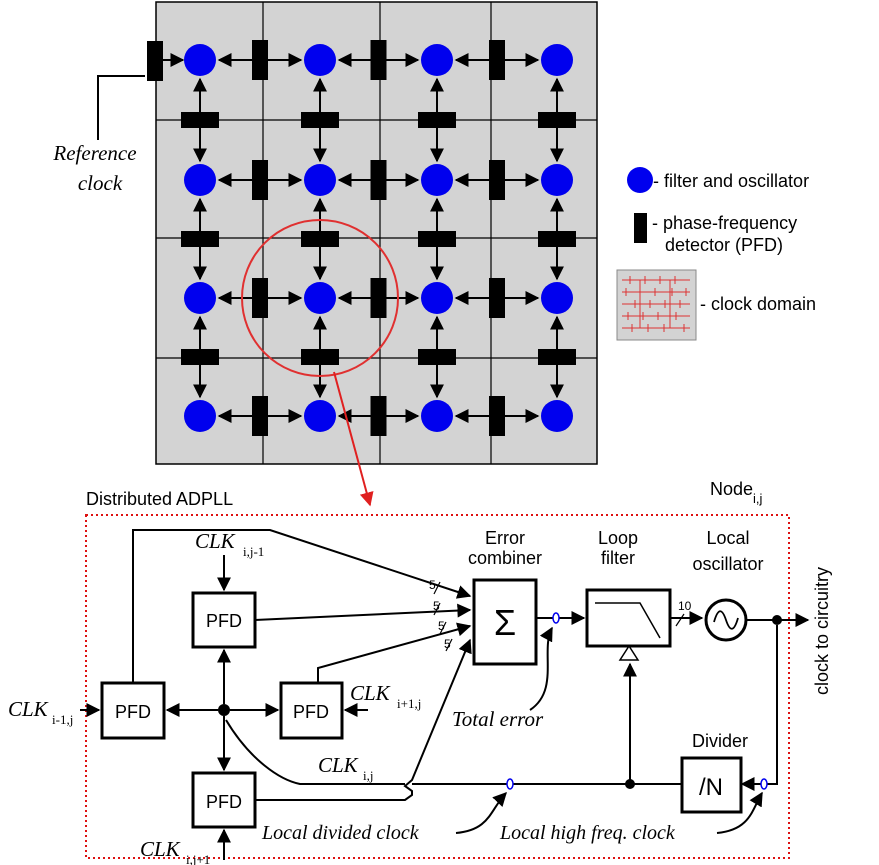 Image resolution: width=879 pixels, height=865 pixels. I want to click on error-combiner-box, so click(505, 622).